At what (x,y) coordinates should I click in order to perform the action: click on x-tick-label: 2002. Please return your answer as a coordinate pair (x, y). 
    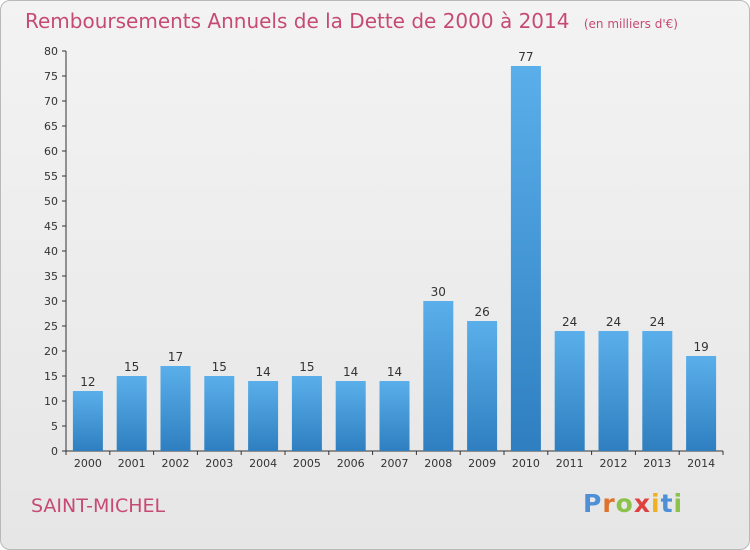
    Looking at the image, I should click on (176, 463).